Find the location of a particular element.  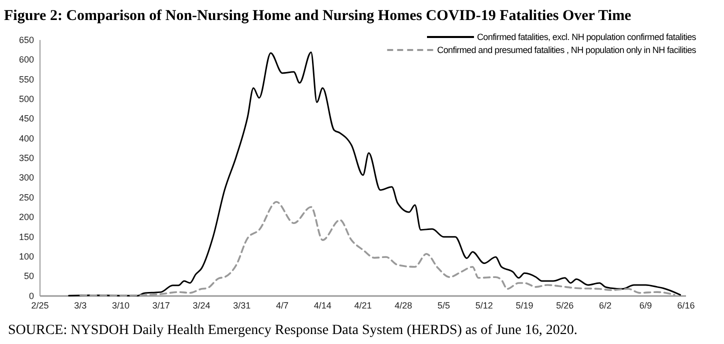

y-tick-label: 100 is located at coordinates (26, 256).